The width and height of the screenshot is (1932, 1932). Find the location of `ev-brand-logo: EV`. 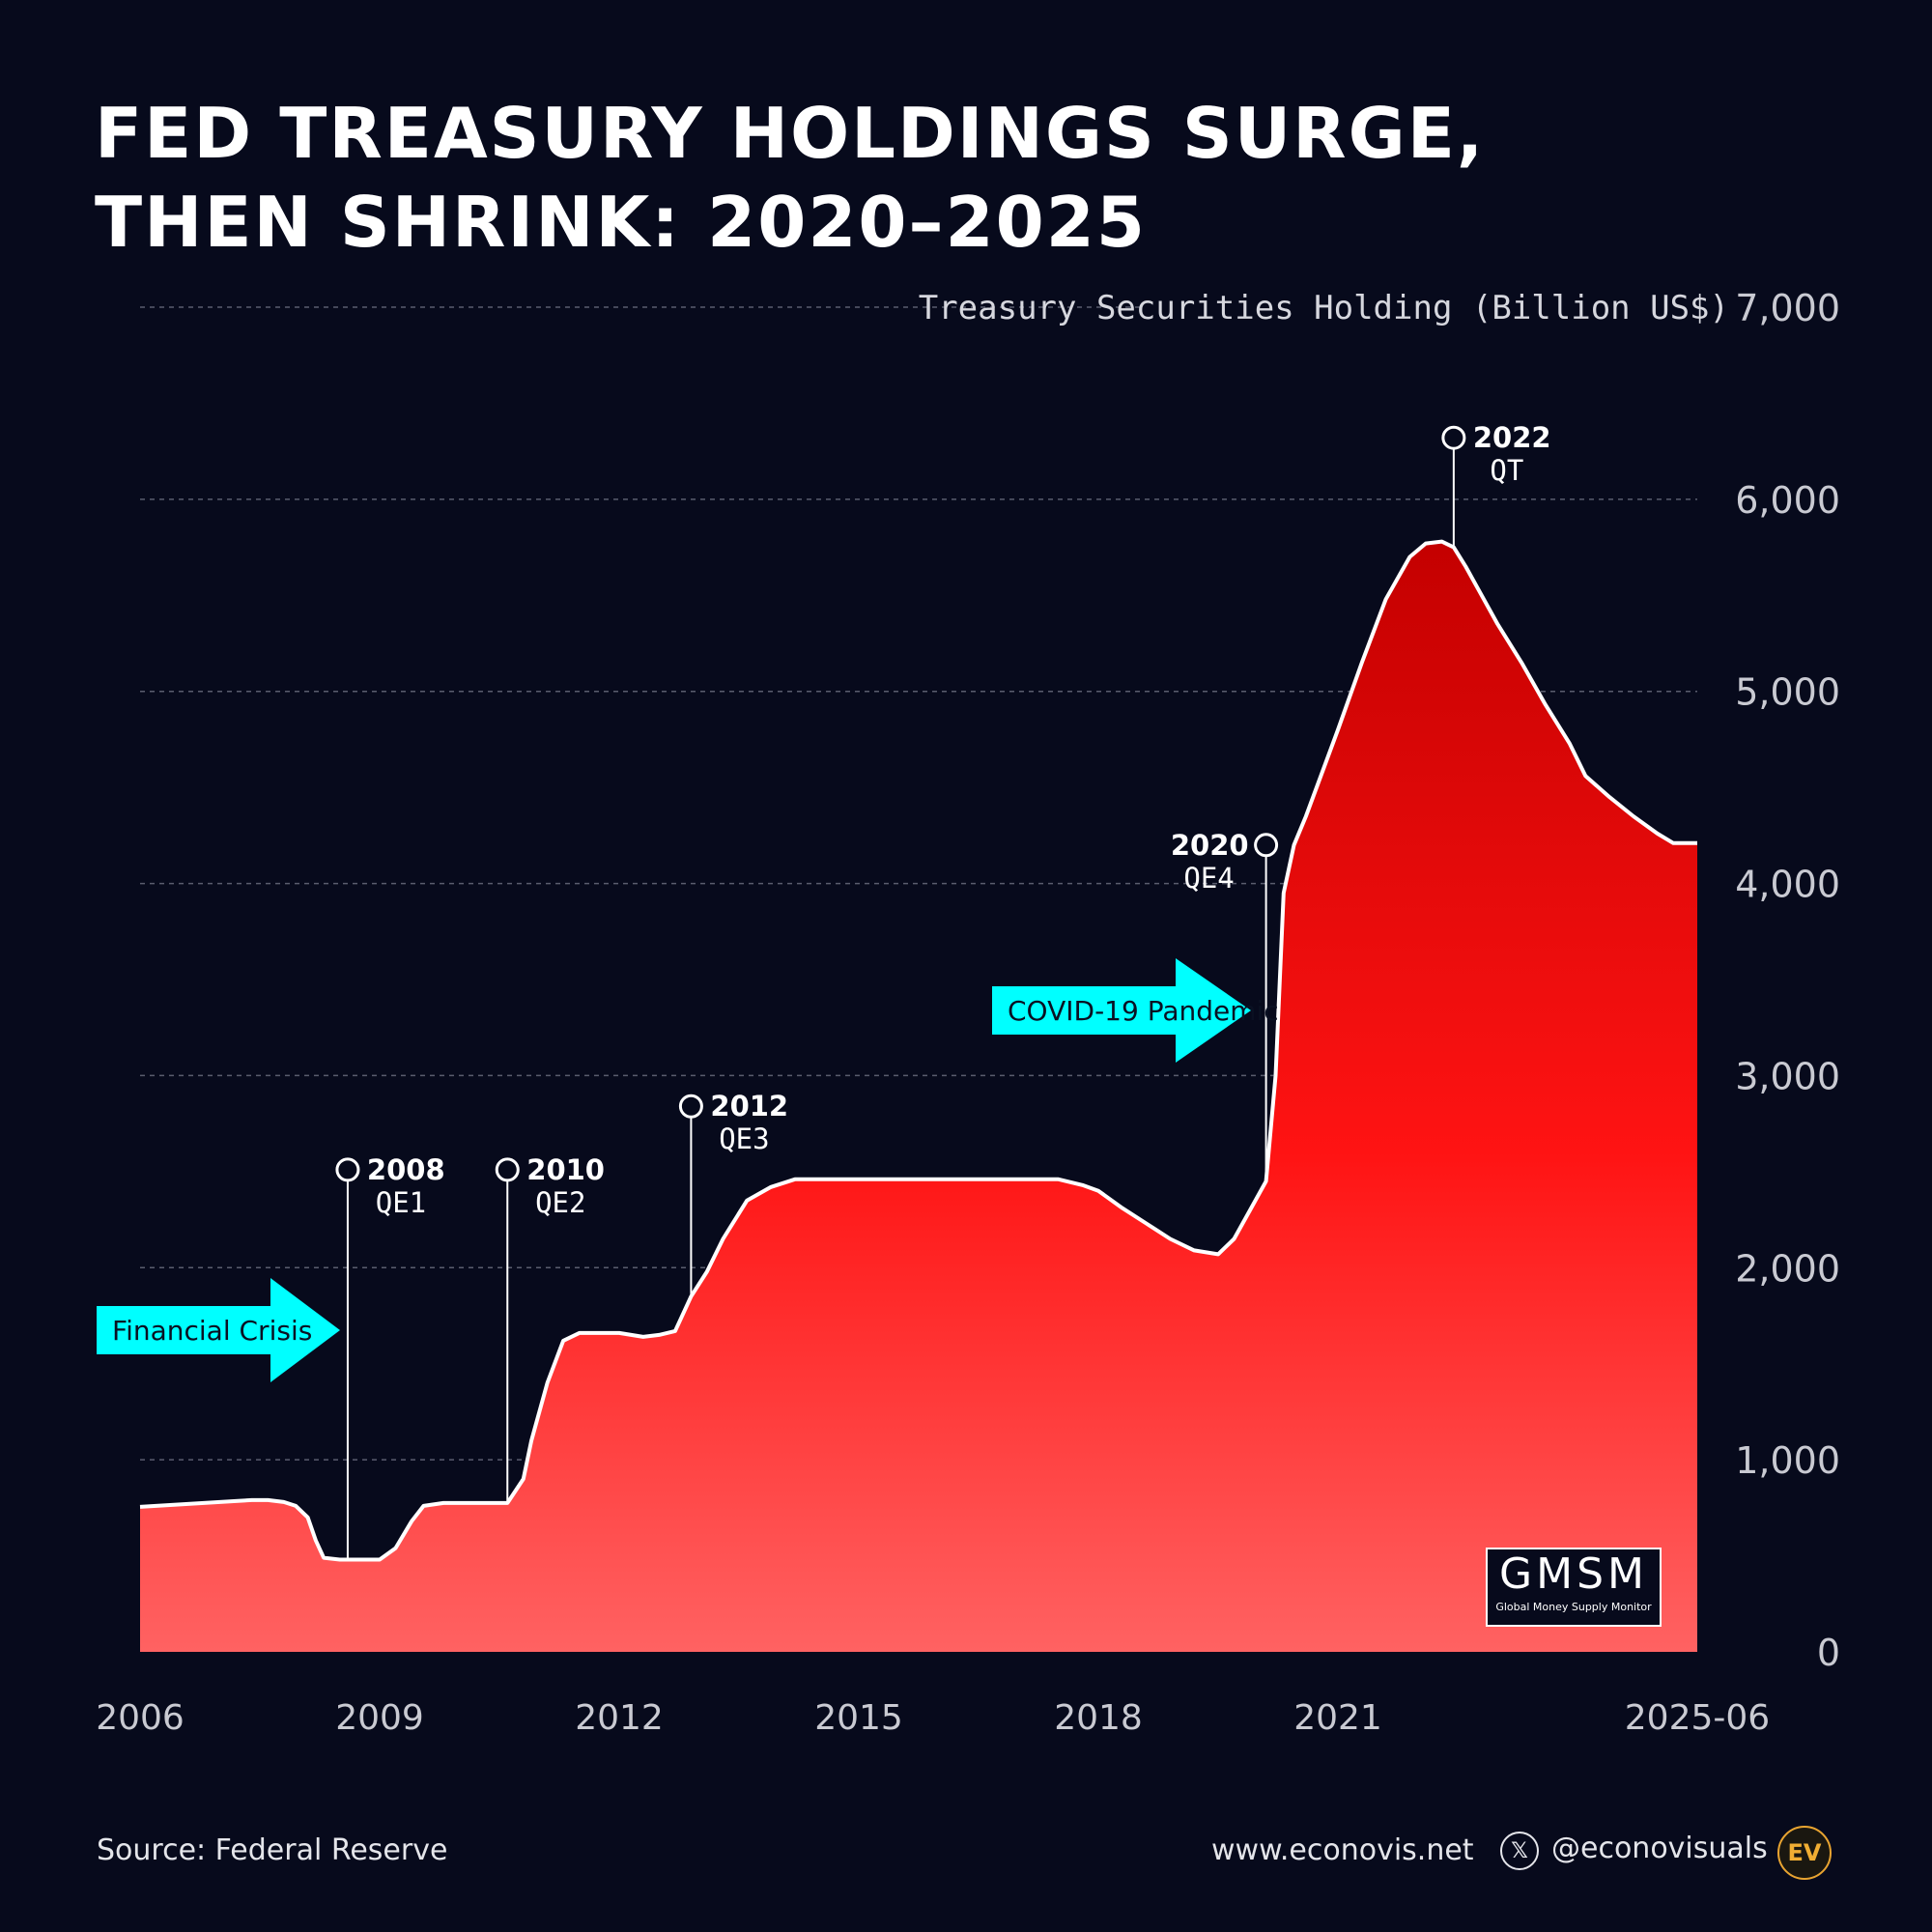

ev-brand-logo: EV is located at coordinates (1804, 1853).